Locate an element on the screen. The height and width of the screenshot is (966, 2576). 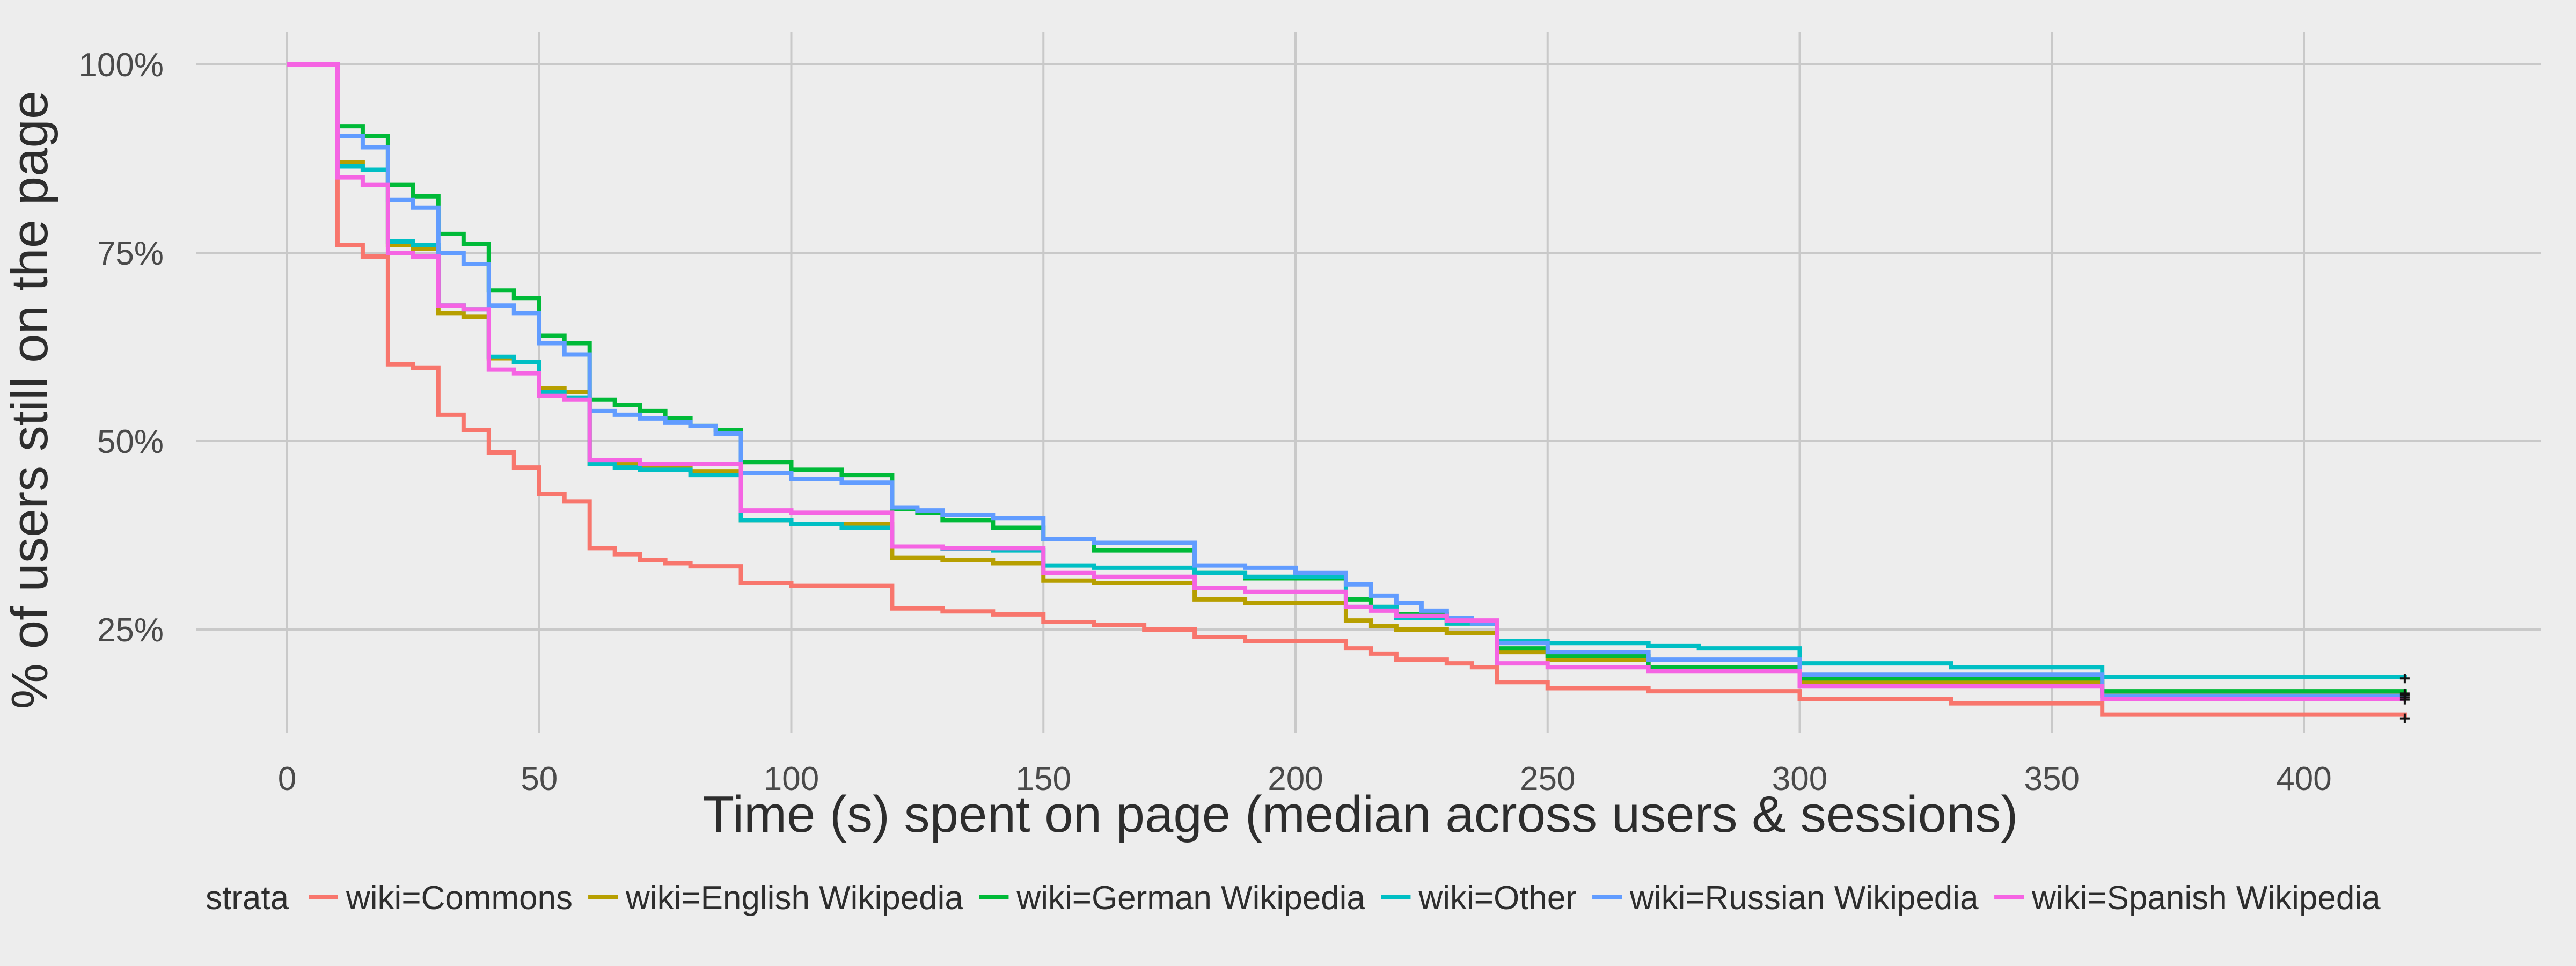
legend-label-russian-wikipedia: wiki=Russian Wikipedia is located at coordinates (1804, 898).